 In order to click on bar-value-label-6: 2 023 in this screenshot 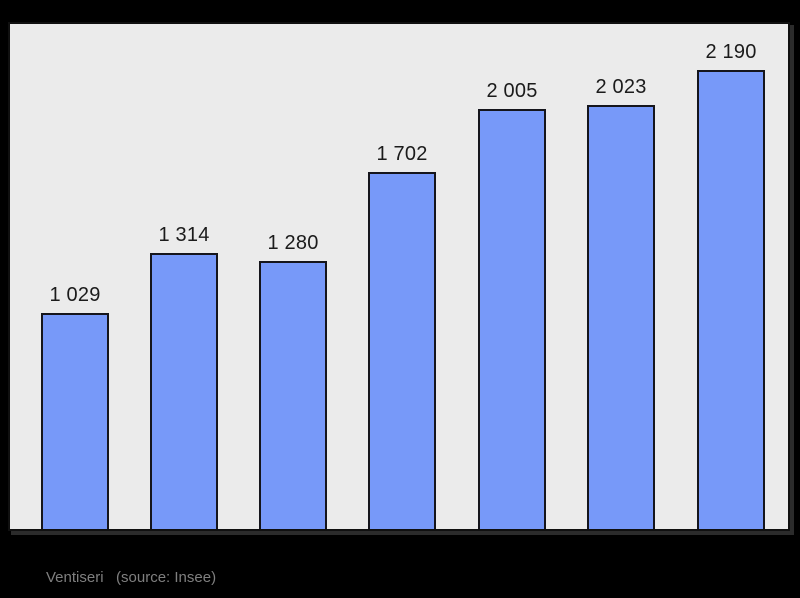, I will do `click(621, 87)`.